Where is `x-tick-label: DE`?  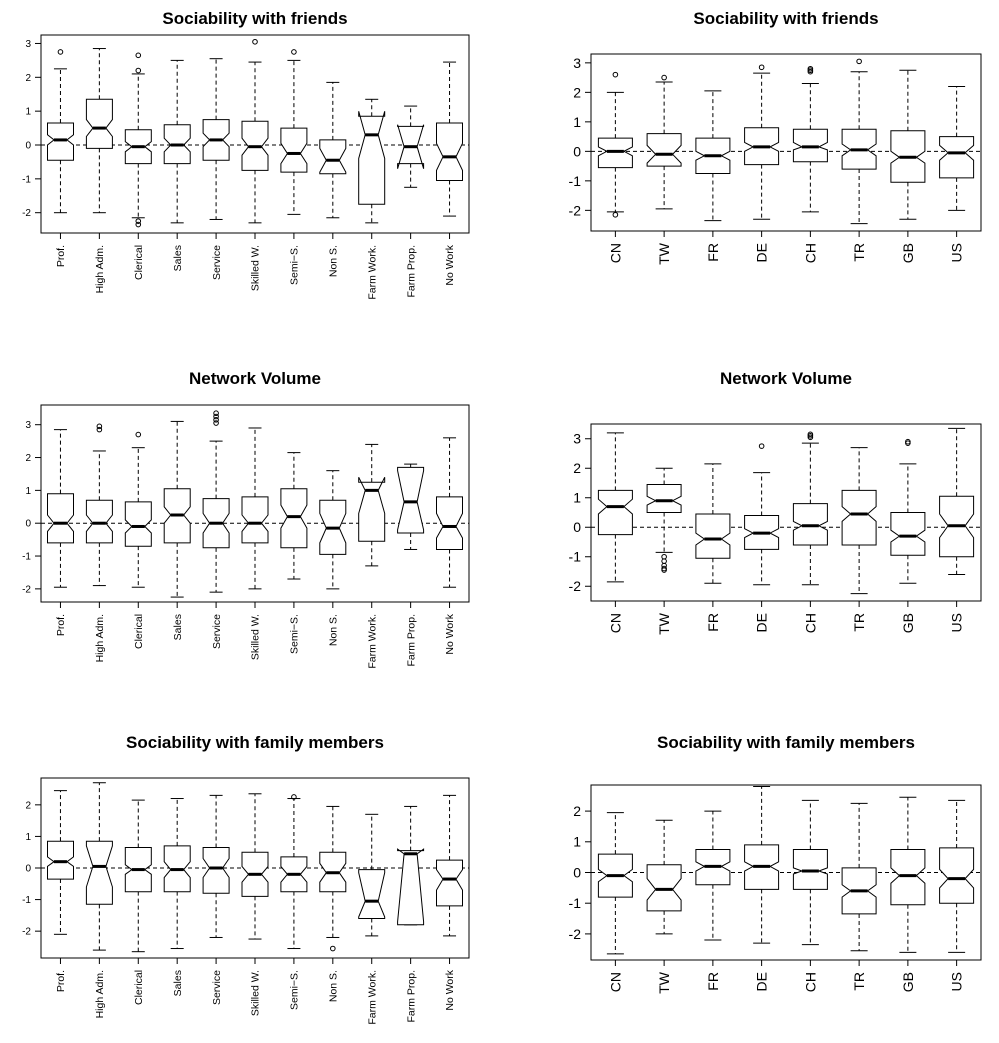 x-tick-label: DE is located at coordinates (762, 252).